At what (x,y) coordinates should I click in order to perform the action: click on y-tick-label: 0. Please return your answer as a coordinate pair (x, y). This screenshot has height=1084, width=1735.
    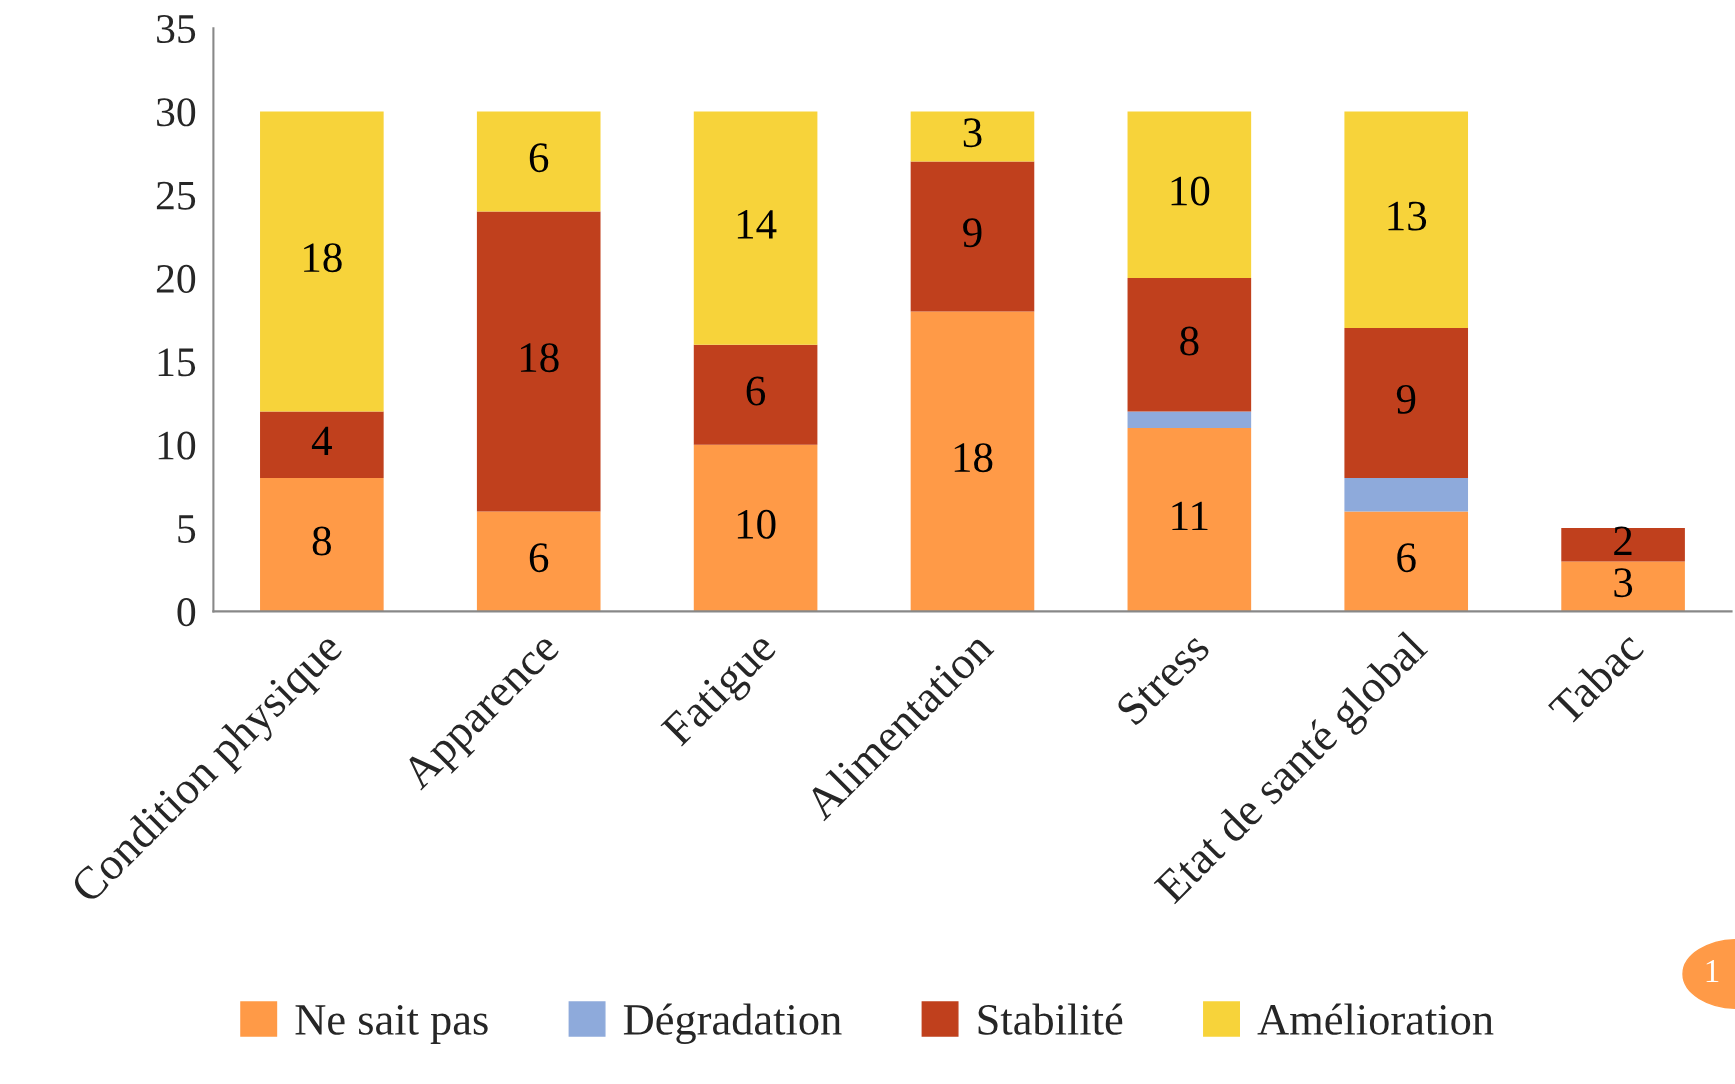
    Looking at the image, I should click on (186, 612).